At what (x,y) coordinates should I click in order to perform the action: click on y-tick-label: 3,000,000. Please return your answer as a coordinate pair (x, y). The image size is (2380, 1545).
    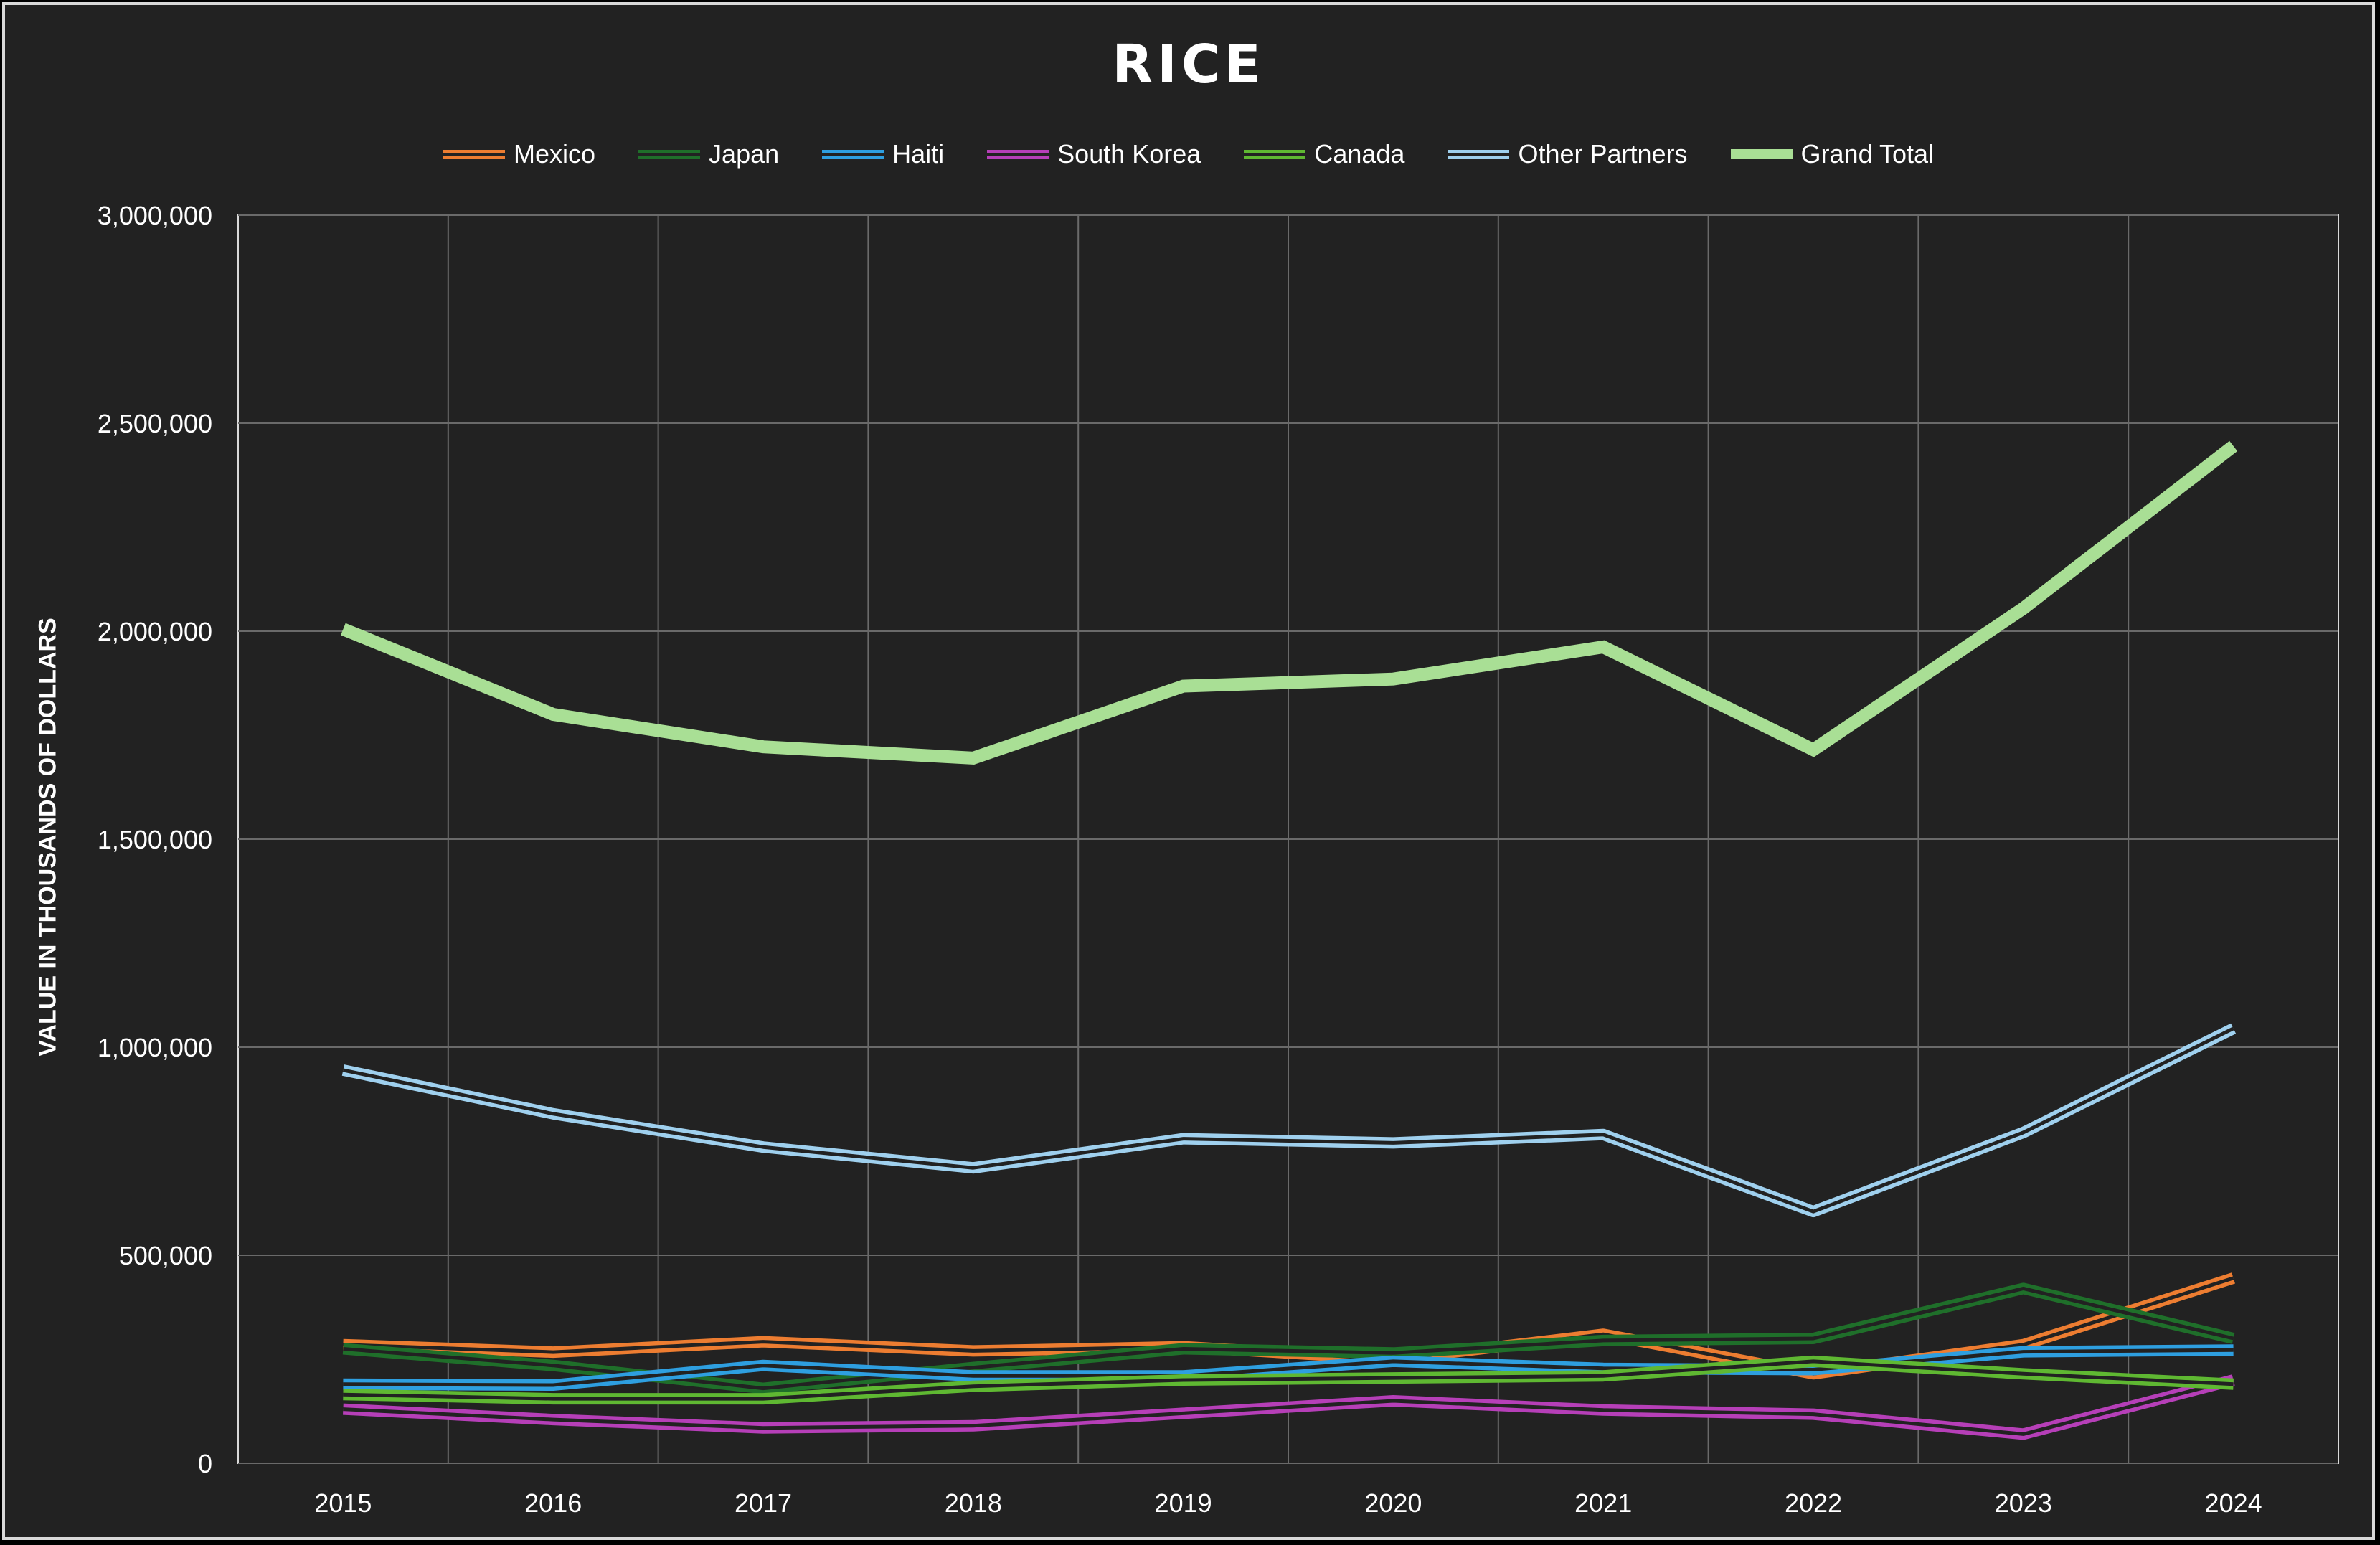
    Looking at the image, I should click on (155, 216).